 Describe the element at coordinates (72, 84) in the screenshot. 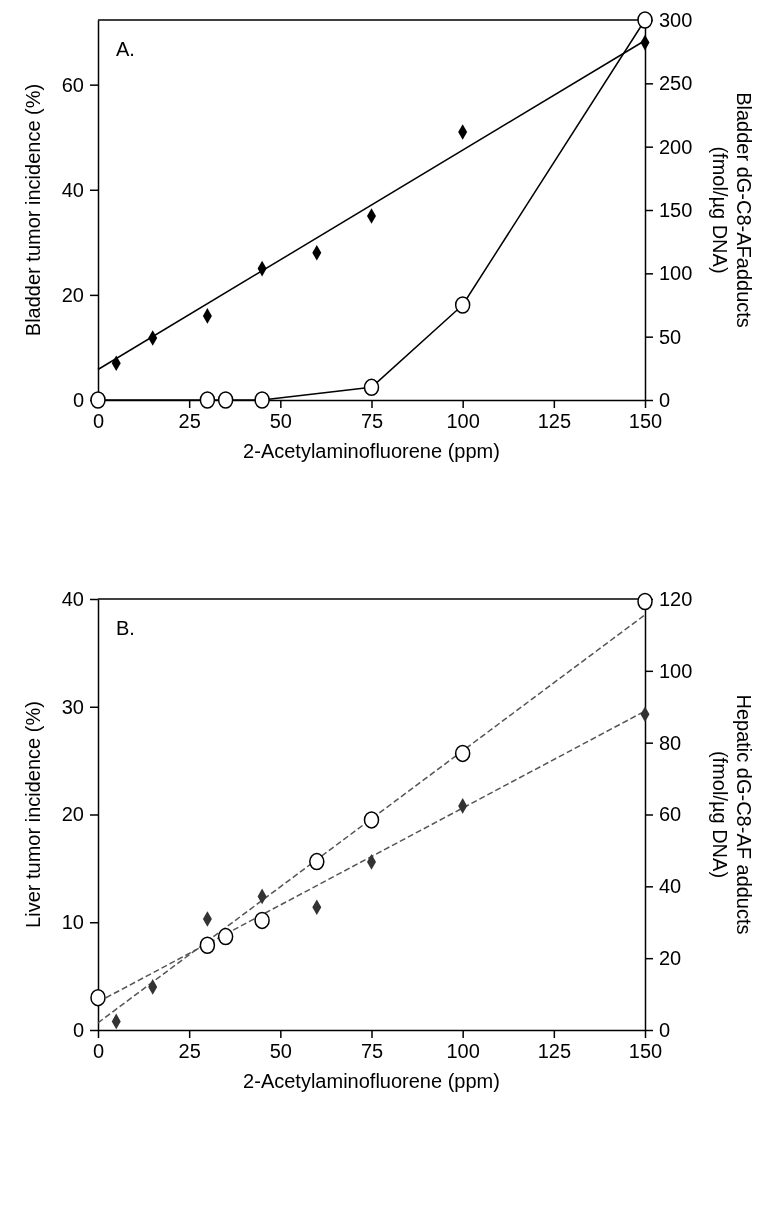

I see `y-tick-label: 60` at that location.